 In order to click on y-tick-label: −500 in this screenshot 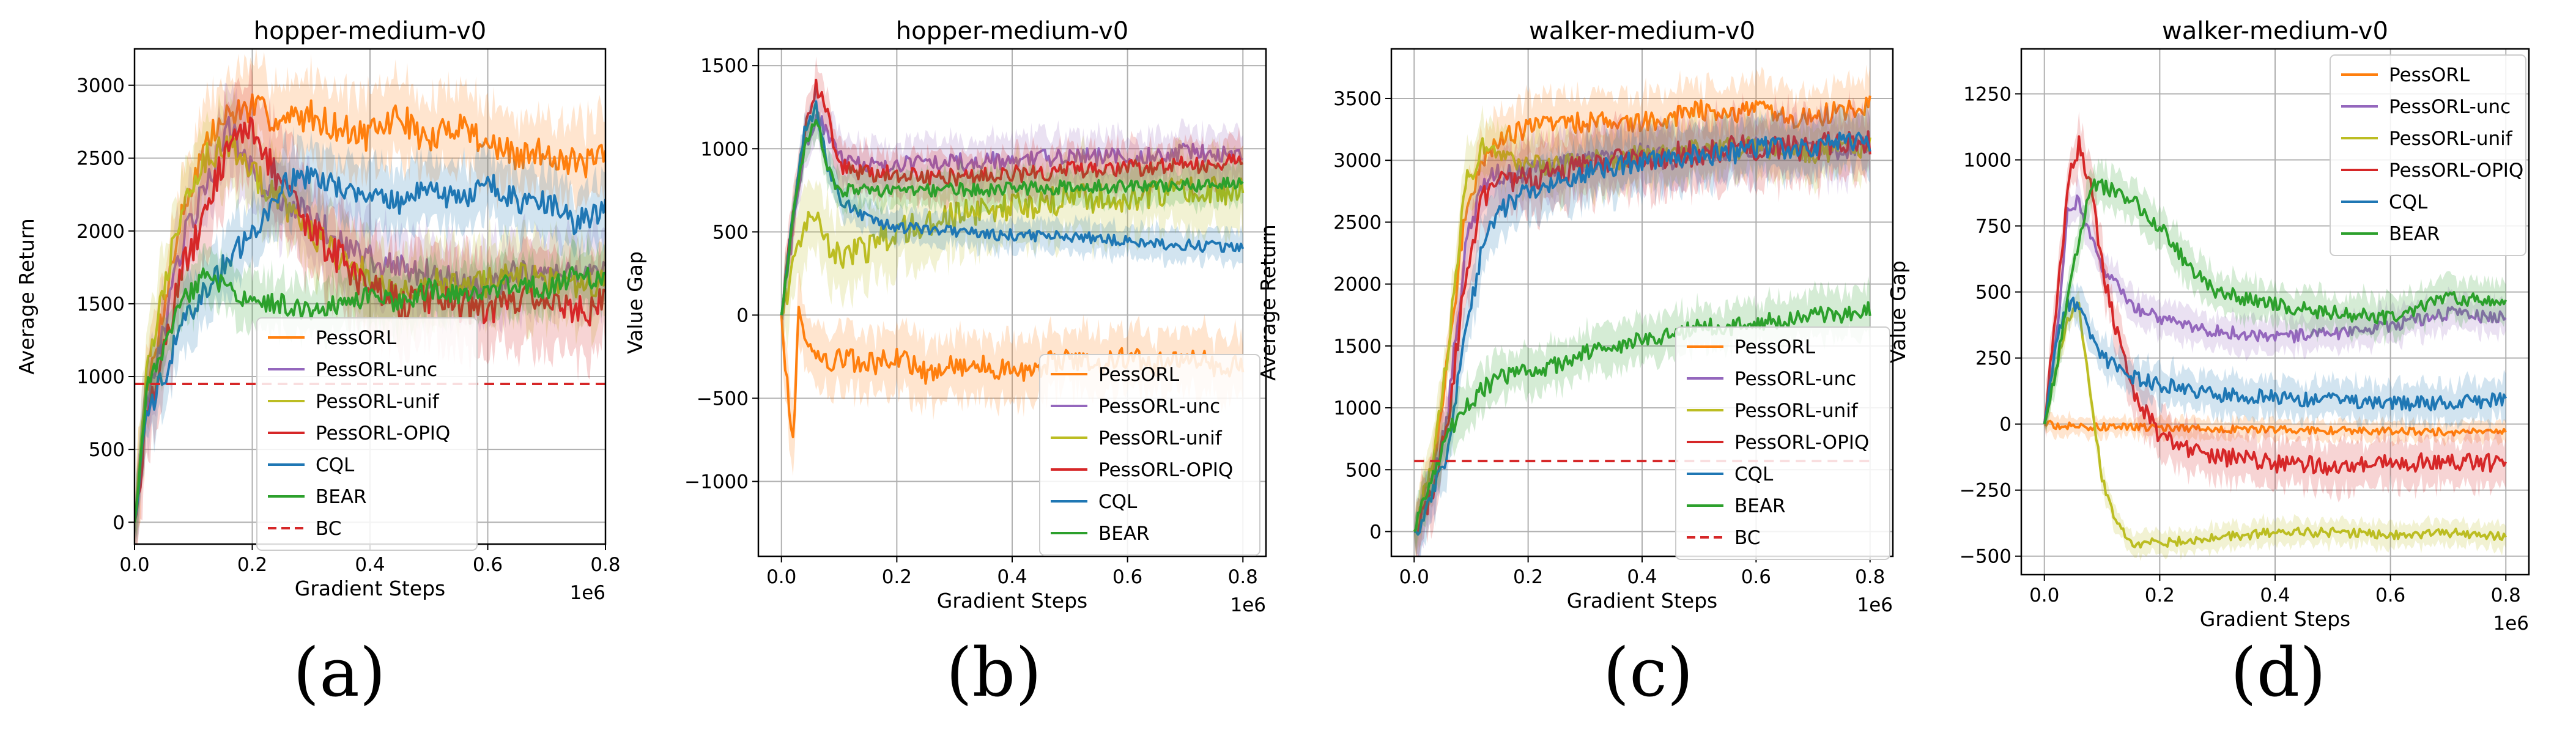, I will do `click(1986, 557)`.